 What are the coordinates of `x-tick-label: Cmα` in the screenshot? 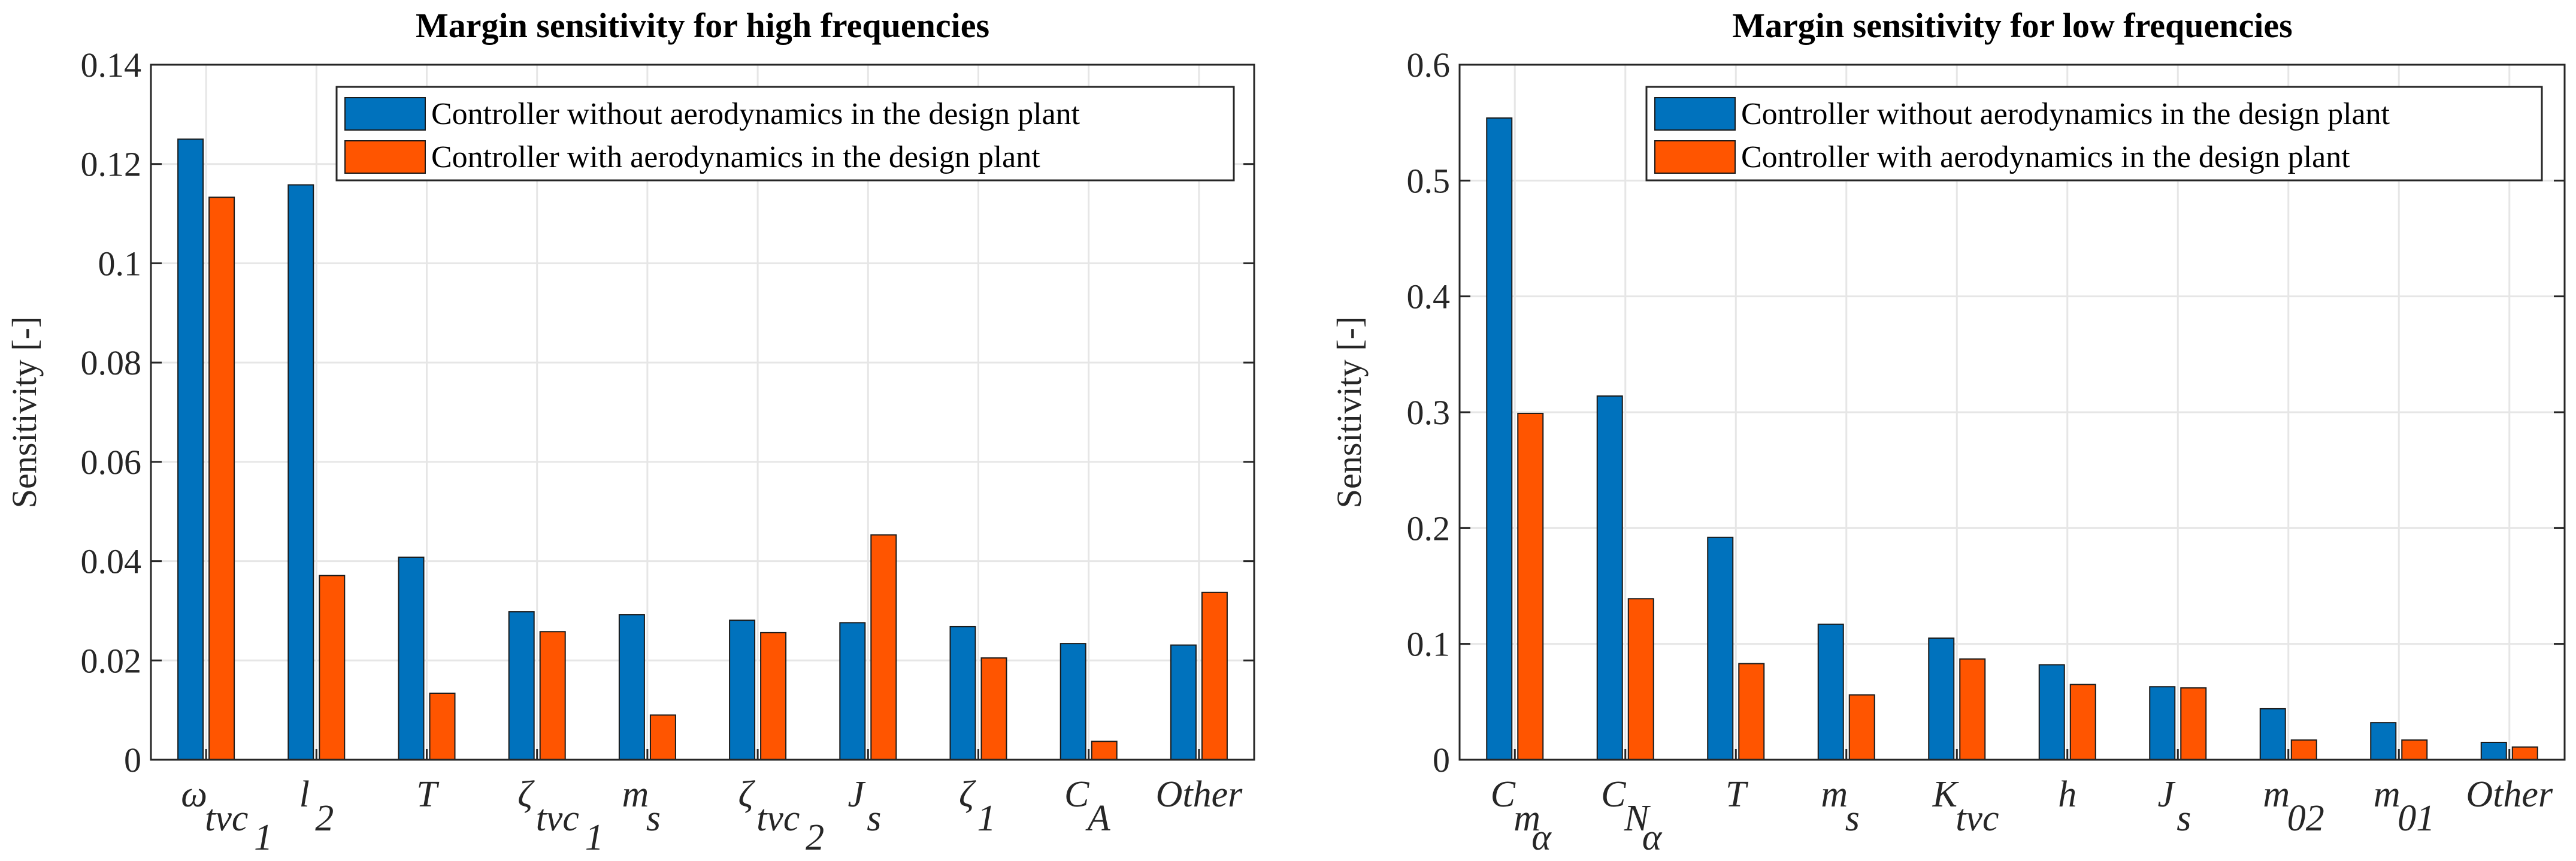 It's located at (1521, 816).